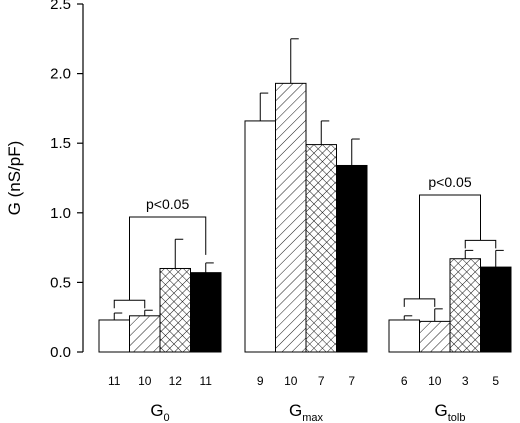  I want to click on group-label-subscript: max, so click(312, 417).